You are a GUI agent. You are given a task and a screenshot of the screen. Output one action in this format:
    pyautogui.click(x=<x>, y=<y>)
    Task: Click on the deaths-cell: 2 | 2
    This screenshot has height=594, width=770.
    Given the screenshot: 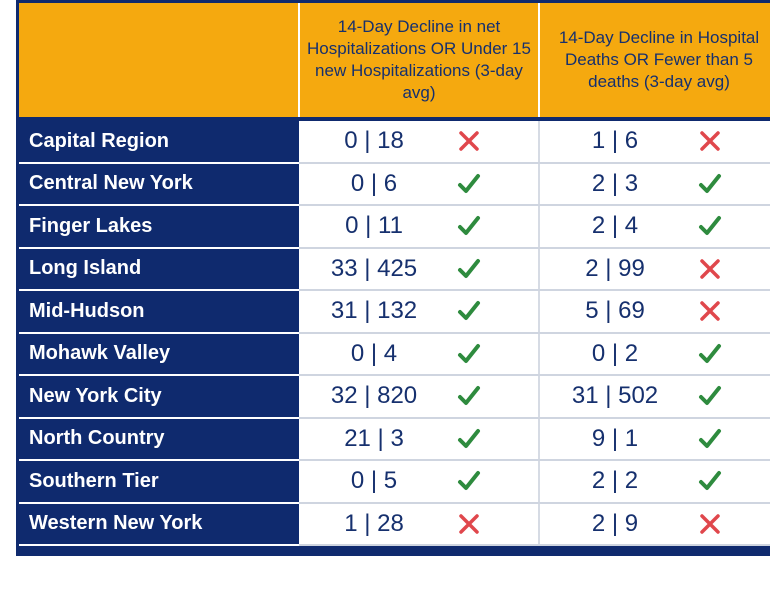 What is the action you would take?
    pyautogui.click(x=654, y=482)
    